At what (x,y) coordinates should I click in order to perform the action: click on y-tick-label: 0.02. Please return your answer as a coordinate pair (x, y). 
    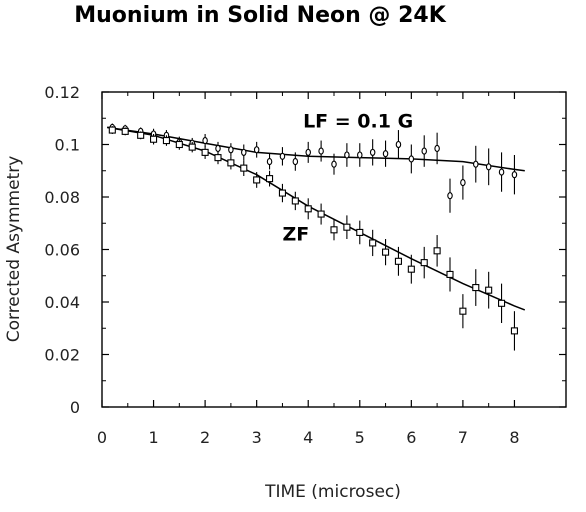
    Looking at the image, I should click on (62, 355).